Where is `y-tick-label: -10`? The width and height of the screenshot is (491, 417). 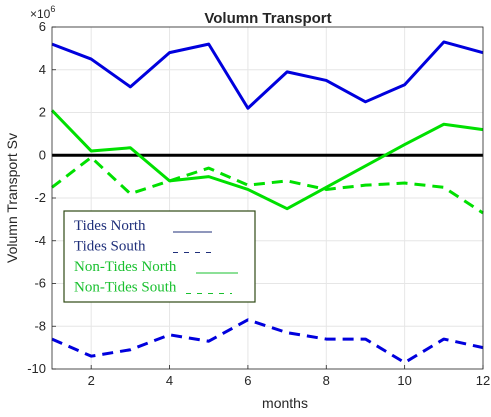
y-tick-label: -10 is located at coordinates (36, 368).